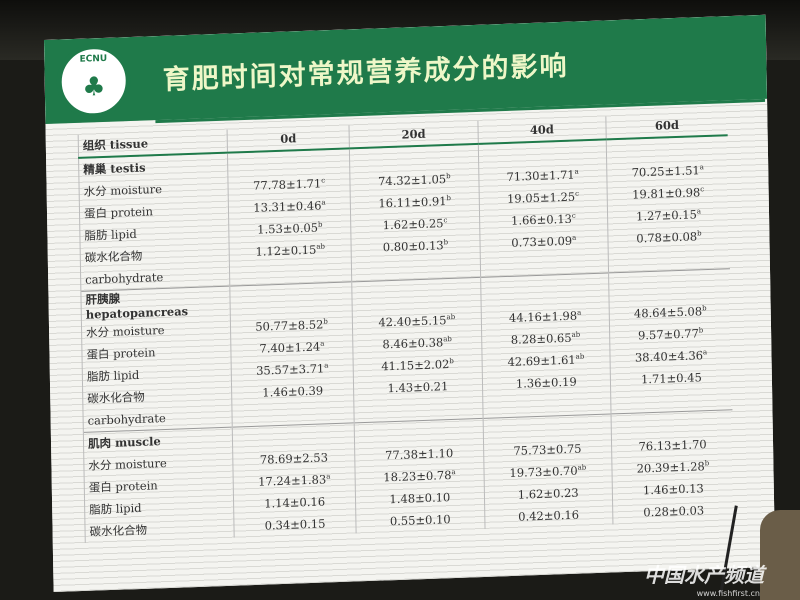 The width and height of the screenshot is (800, 600). What do you see at coordinates (419, 454) in the screenshot?
I see `cell-value: 77.38±1.10` at bounding box center [419, 454].